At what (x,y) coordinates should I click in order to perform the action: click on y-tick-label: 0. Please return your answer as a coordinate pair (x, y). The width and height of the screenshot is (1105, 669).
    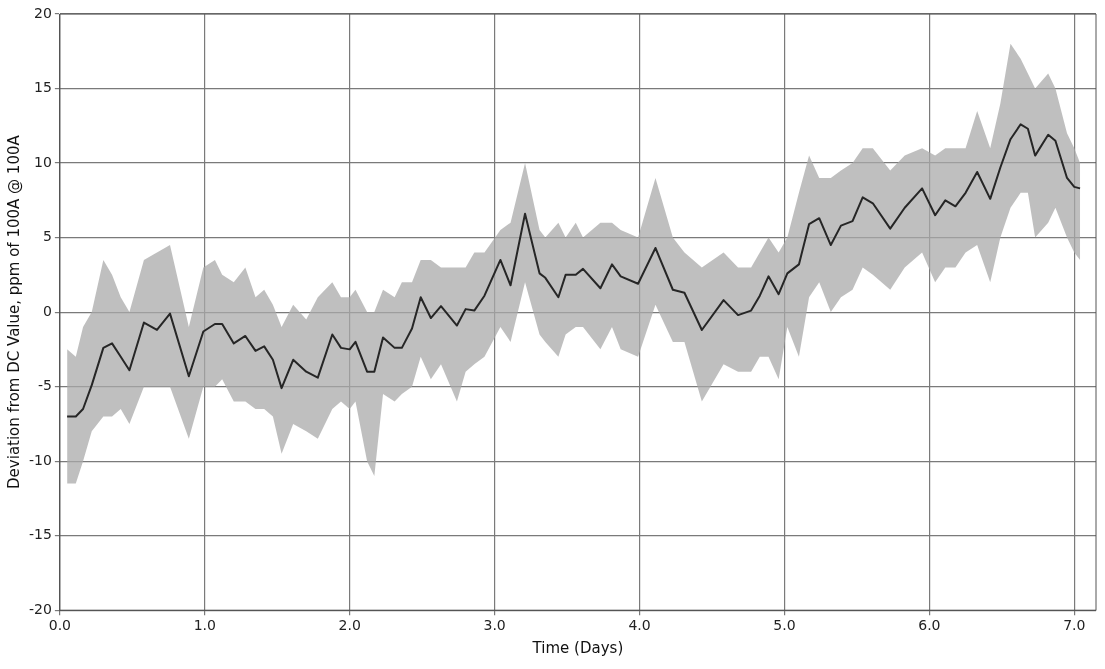
    Looking at the image, I should click on (47, 310).